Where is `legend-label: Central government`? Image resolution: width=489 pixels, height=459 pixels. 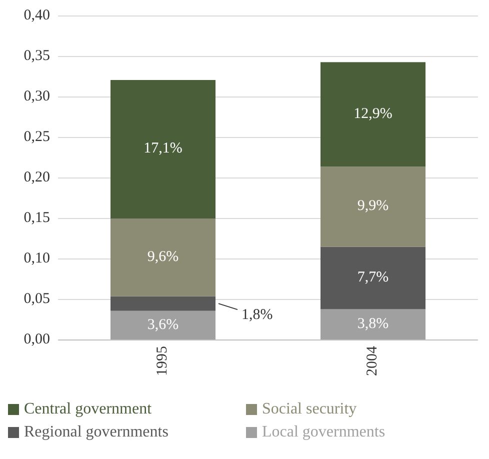
legend-label: Central government is located at coordinates (88, 409).